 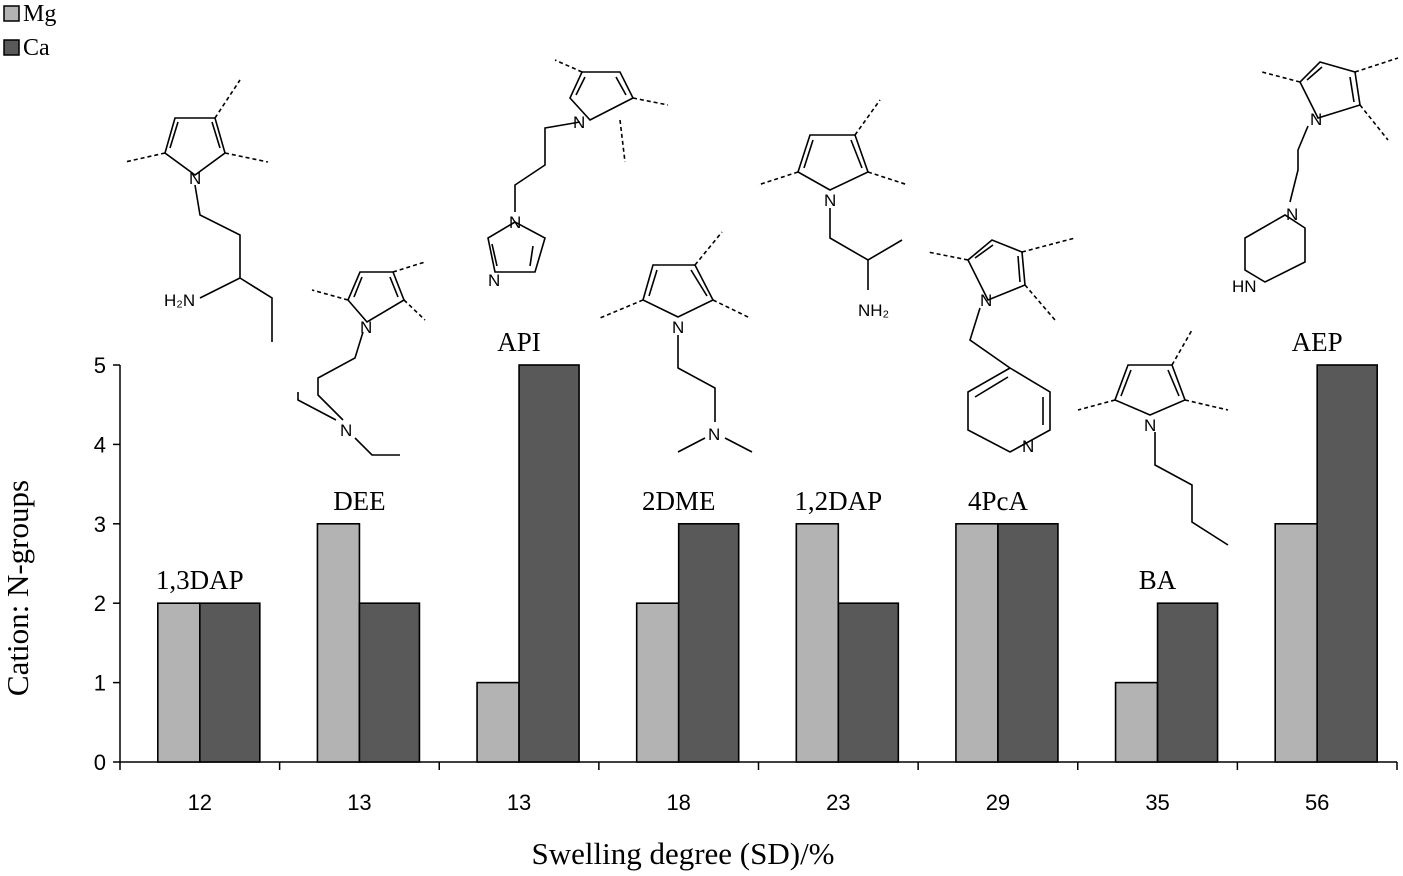 What do you see at coordinates (1317, 802) in the screenshot?
I see `x-tick-label: 56` at bounding box center [1317, 802].